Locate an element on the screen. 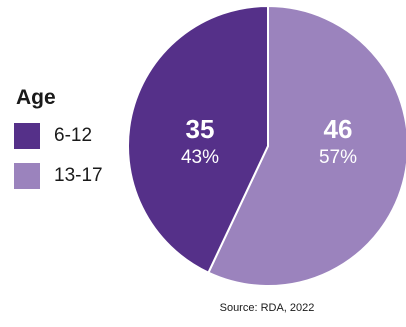  pie-labels: 46 57% 35 43% is located at coordinates (269, 141).